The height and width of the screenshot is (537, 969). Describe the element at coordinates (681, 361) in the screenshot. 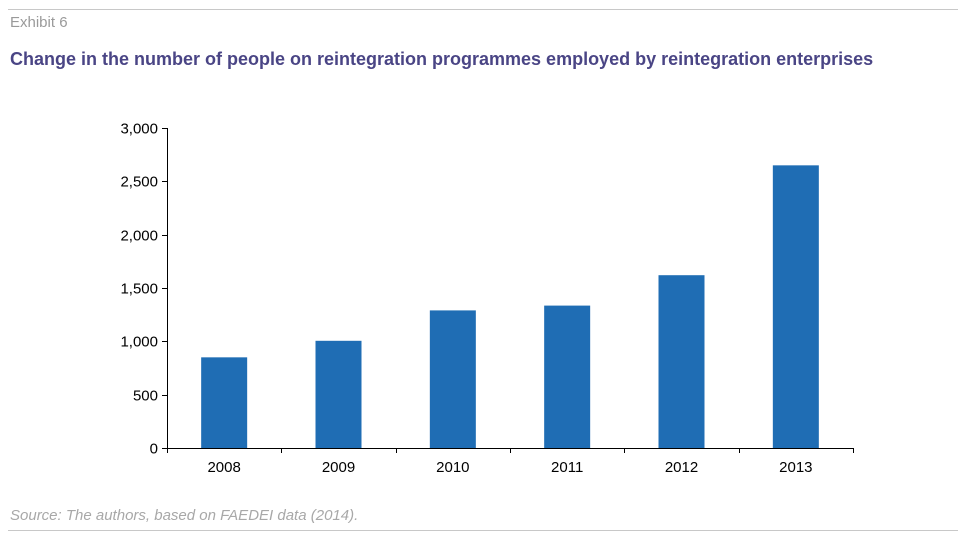

I see `bar-2012` at that location.